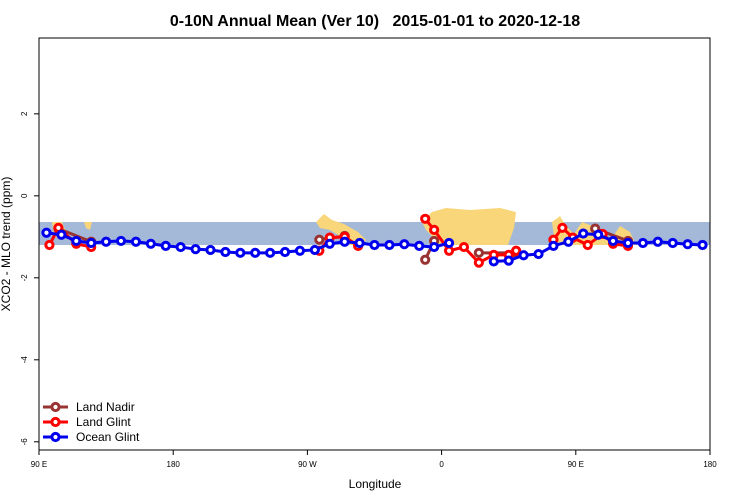 This screenshot has height=500, width=750. I want to click on y-tick-label: -2, so click(24, 278).